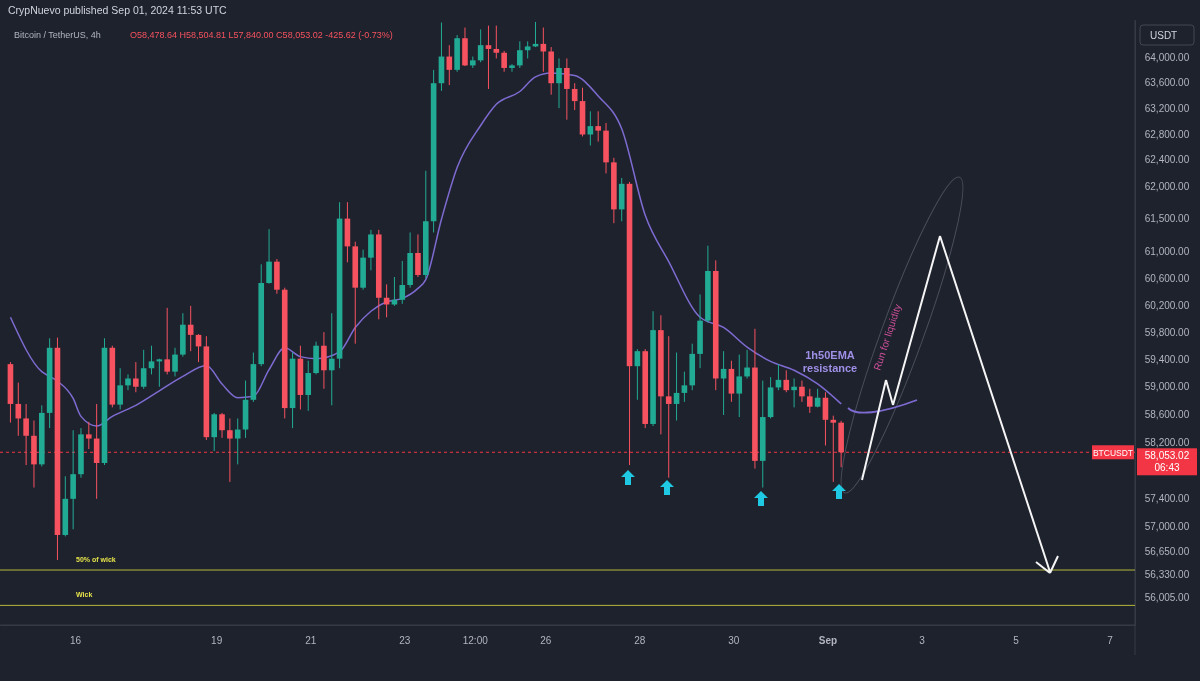  I want to click on text: 58,053.02, so click(1167, 456).